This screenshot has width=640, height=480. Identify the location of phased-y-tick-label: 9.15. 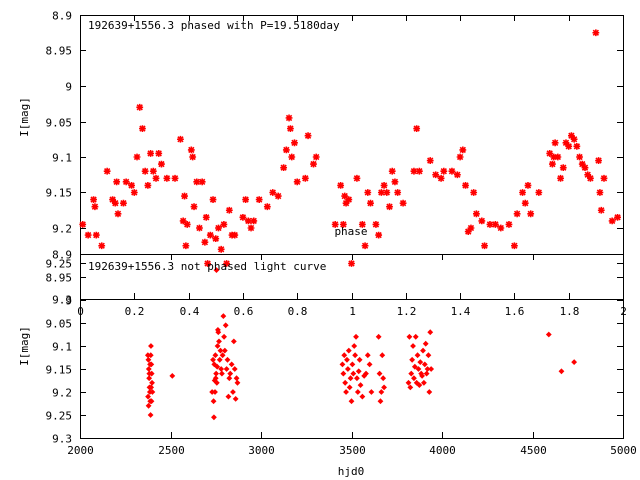
(59, 193).